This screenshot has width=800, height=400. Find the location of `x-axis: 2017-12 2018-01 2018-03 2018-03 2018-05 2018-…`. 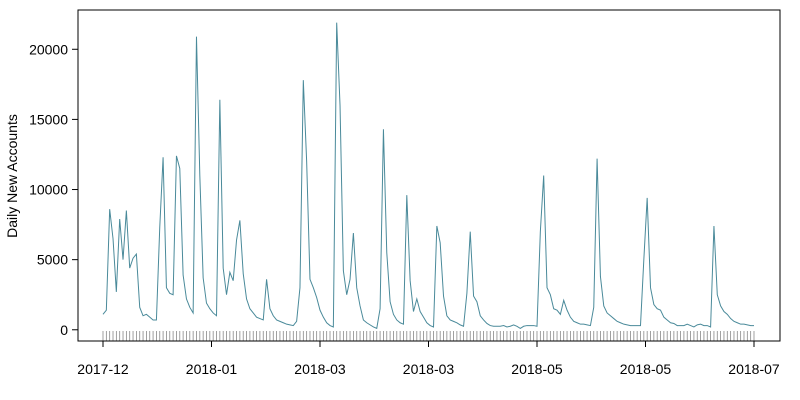

x-axis: 2017-12 2018-01 2018-03 2018-03 2018-05 2018-… is located at coordinates (428, 359).